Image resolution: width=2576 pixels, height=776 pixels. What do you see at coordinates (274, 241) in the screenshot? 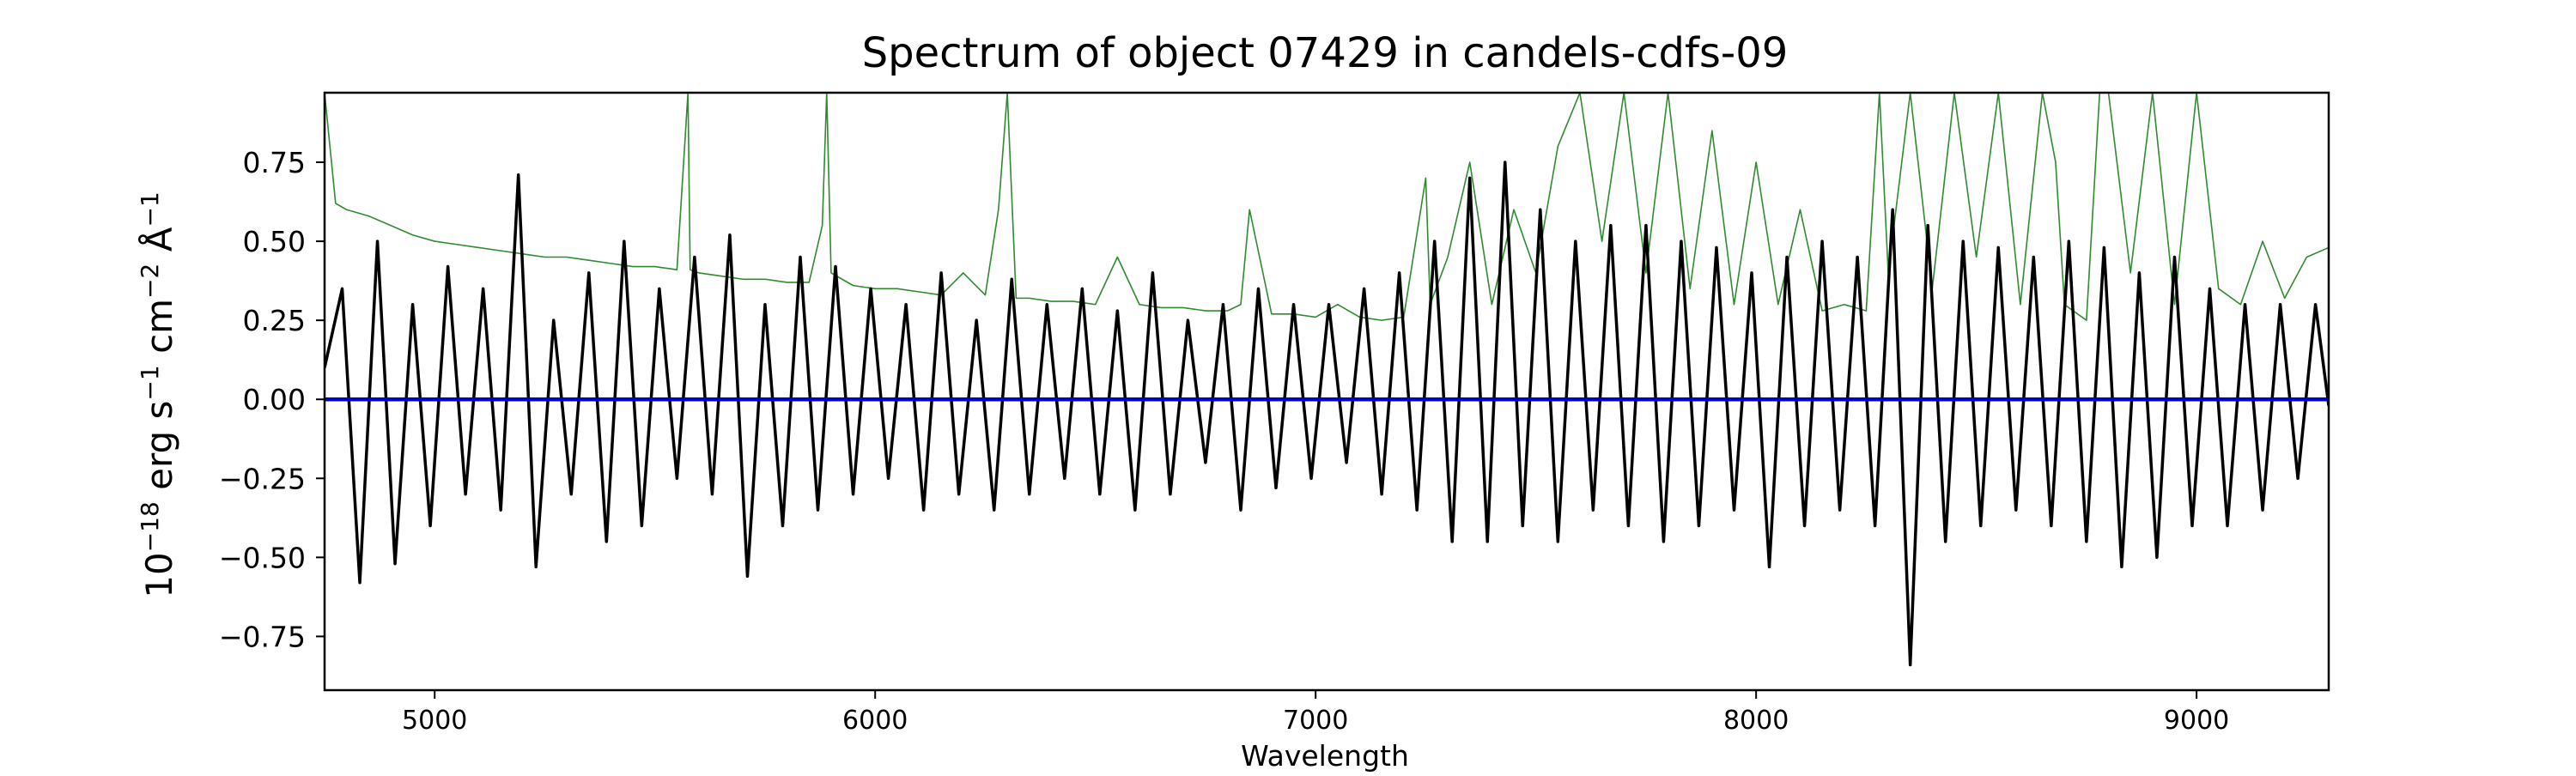
I see `y-tick-label: 0.50` at bounding box center [274, 241].